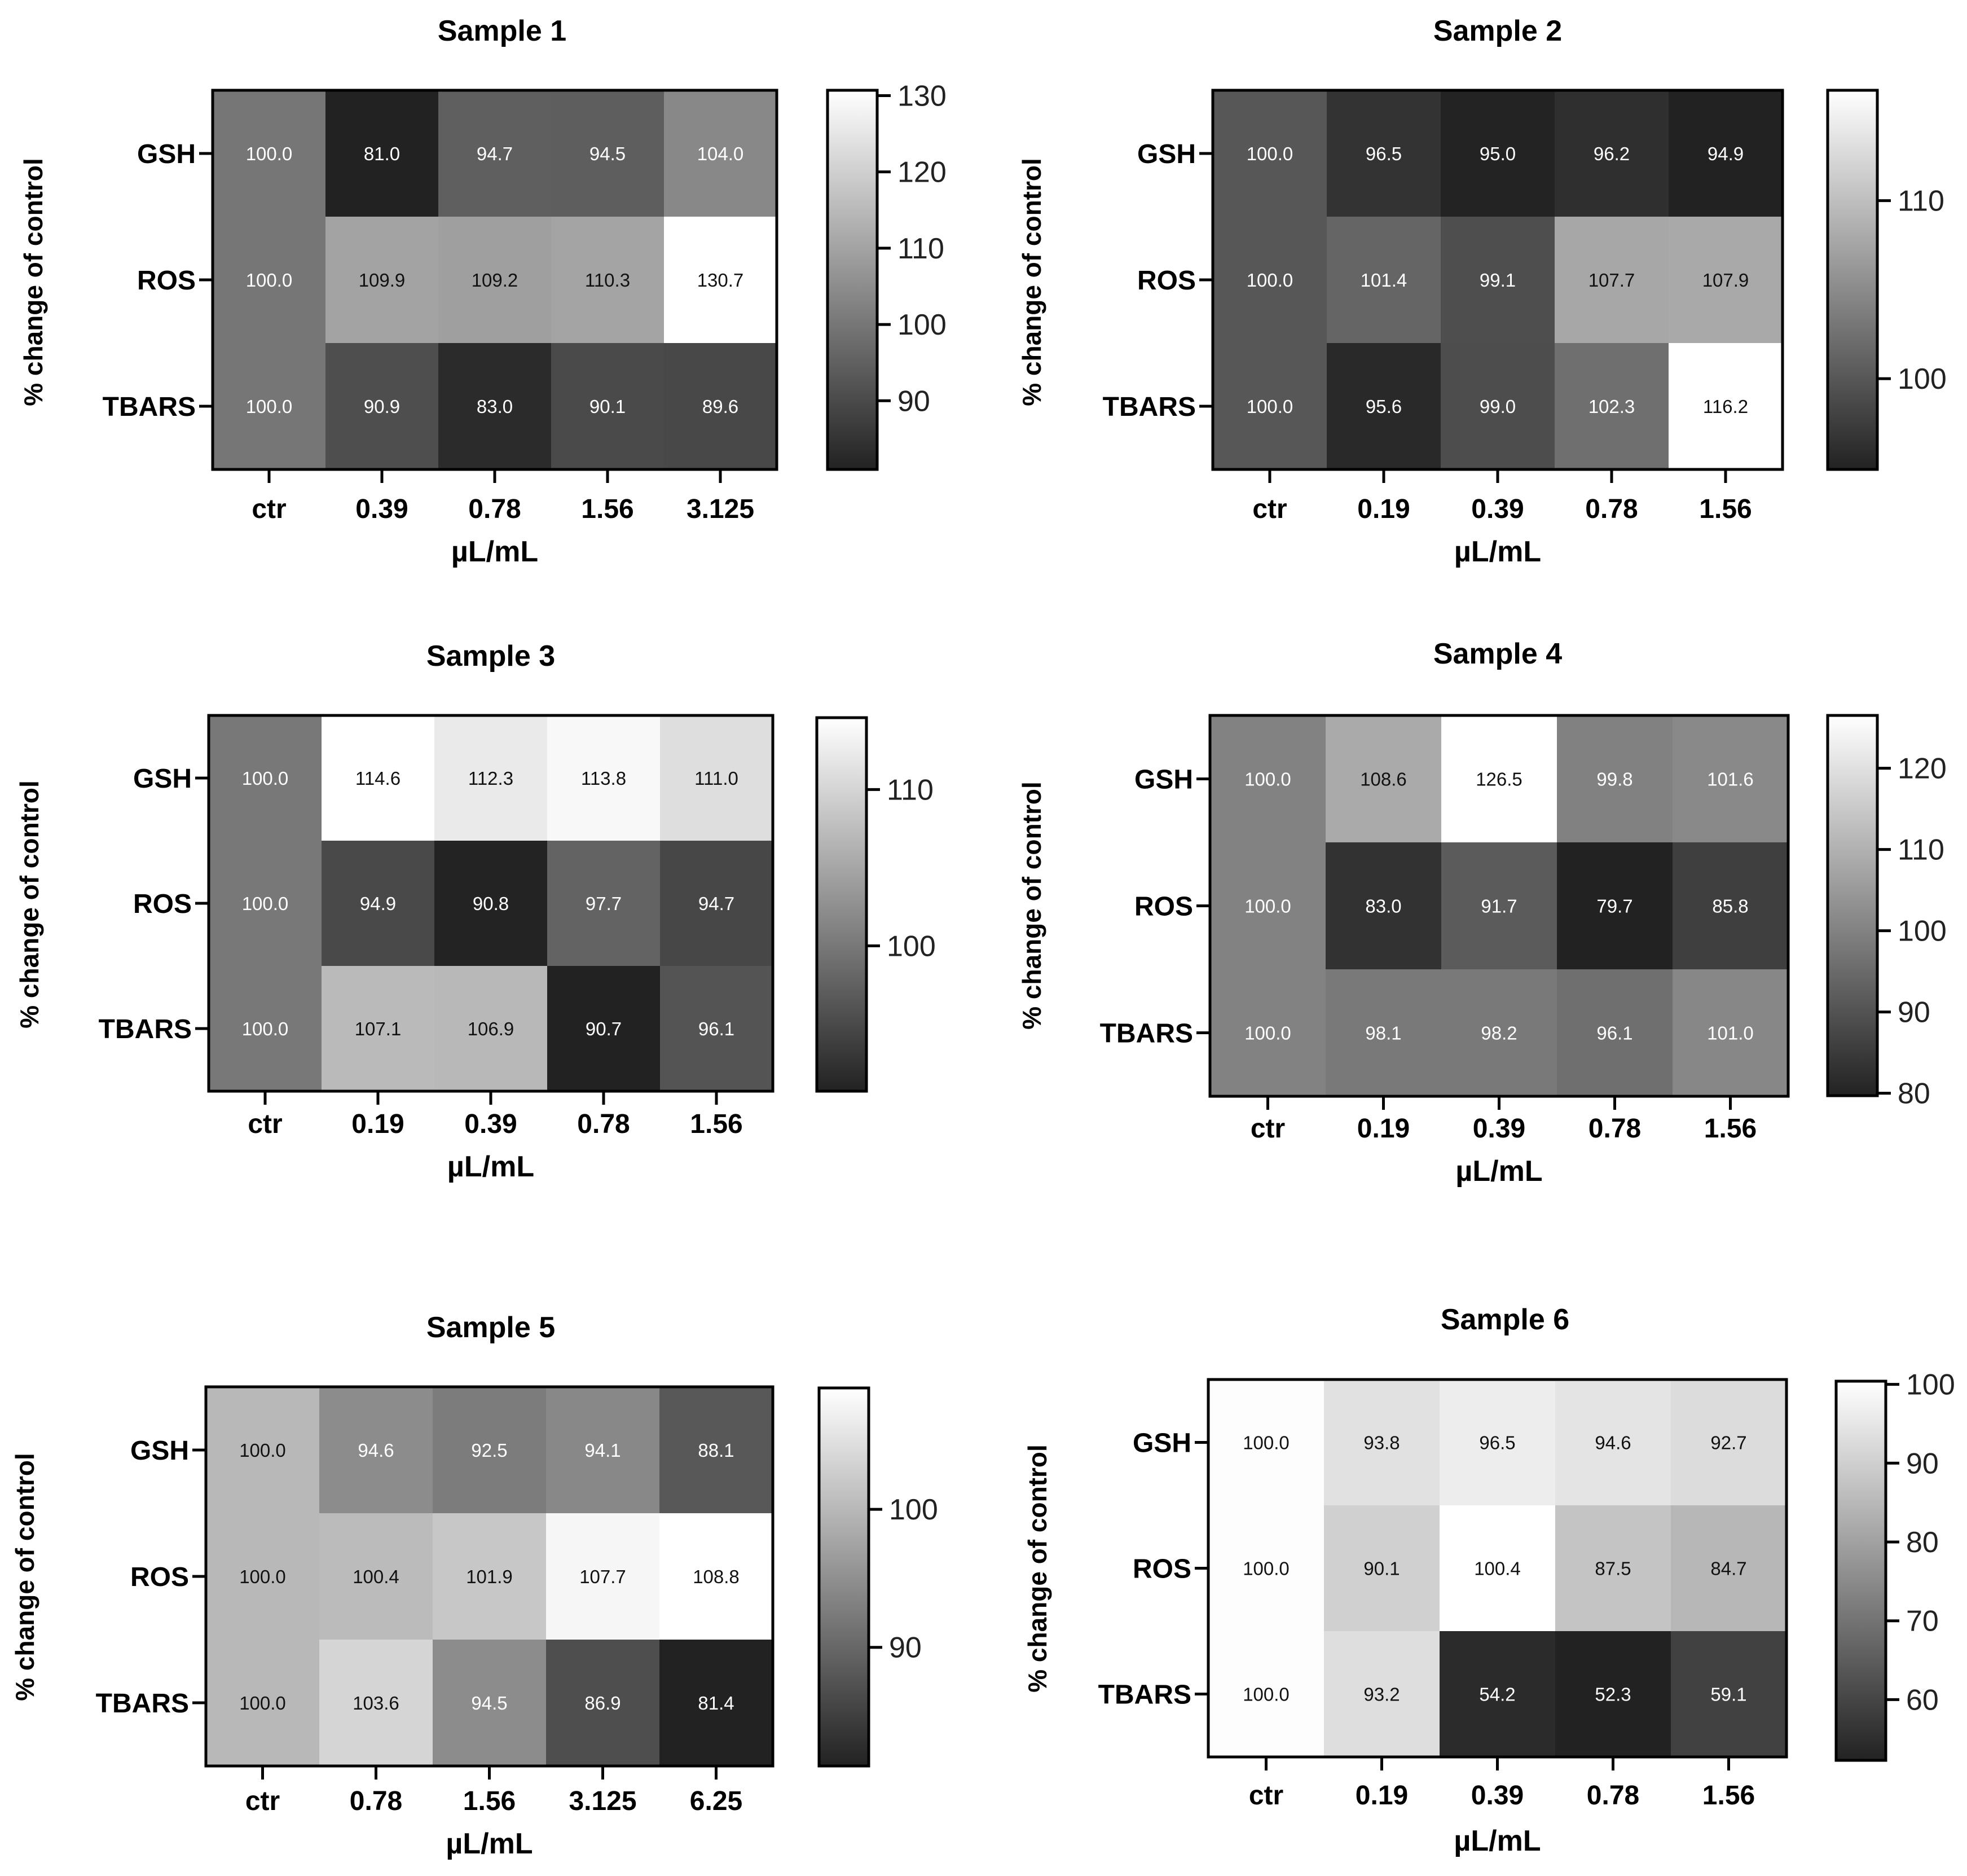 Image resolution: width=1967 pixels, height=1876 pixels. Describe the element at coordinates (1725, 280) in the screenshot. I see `cell-value-label: 107.9` at that location.